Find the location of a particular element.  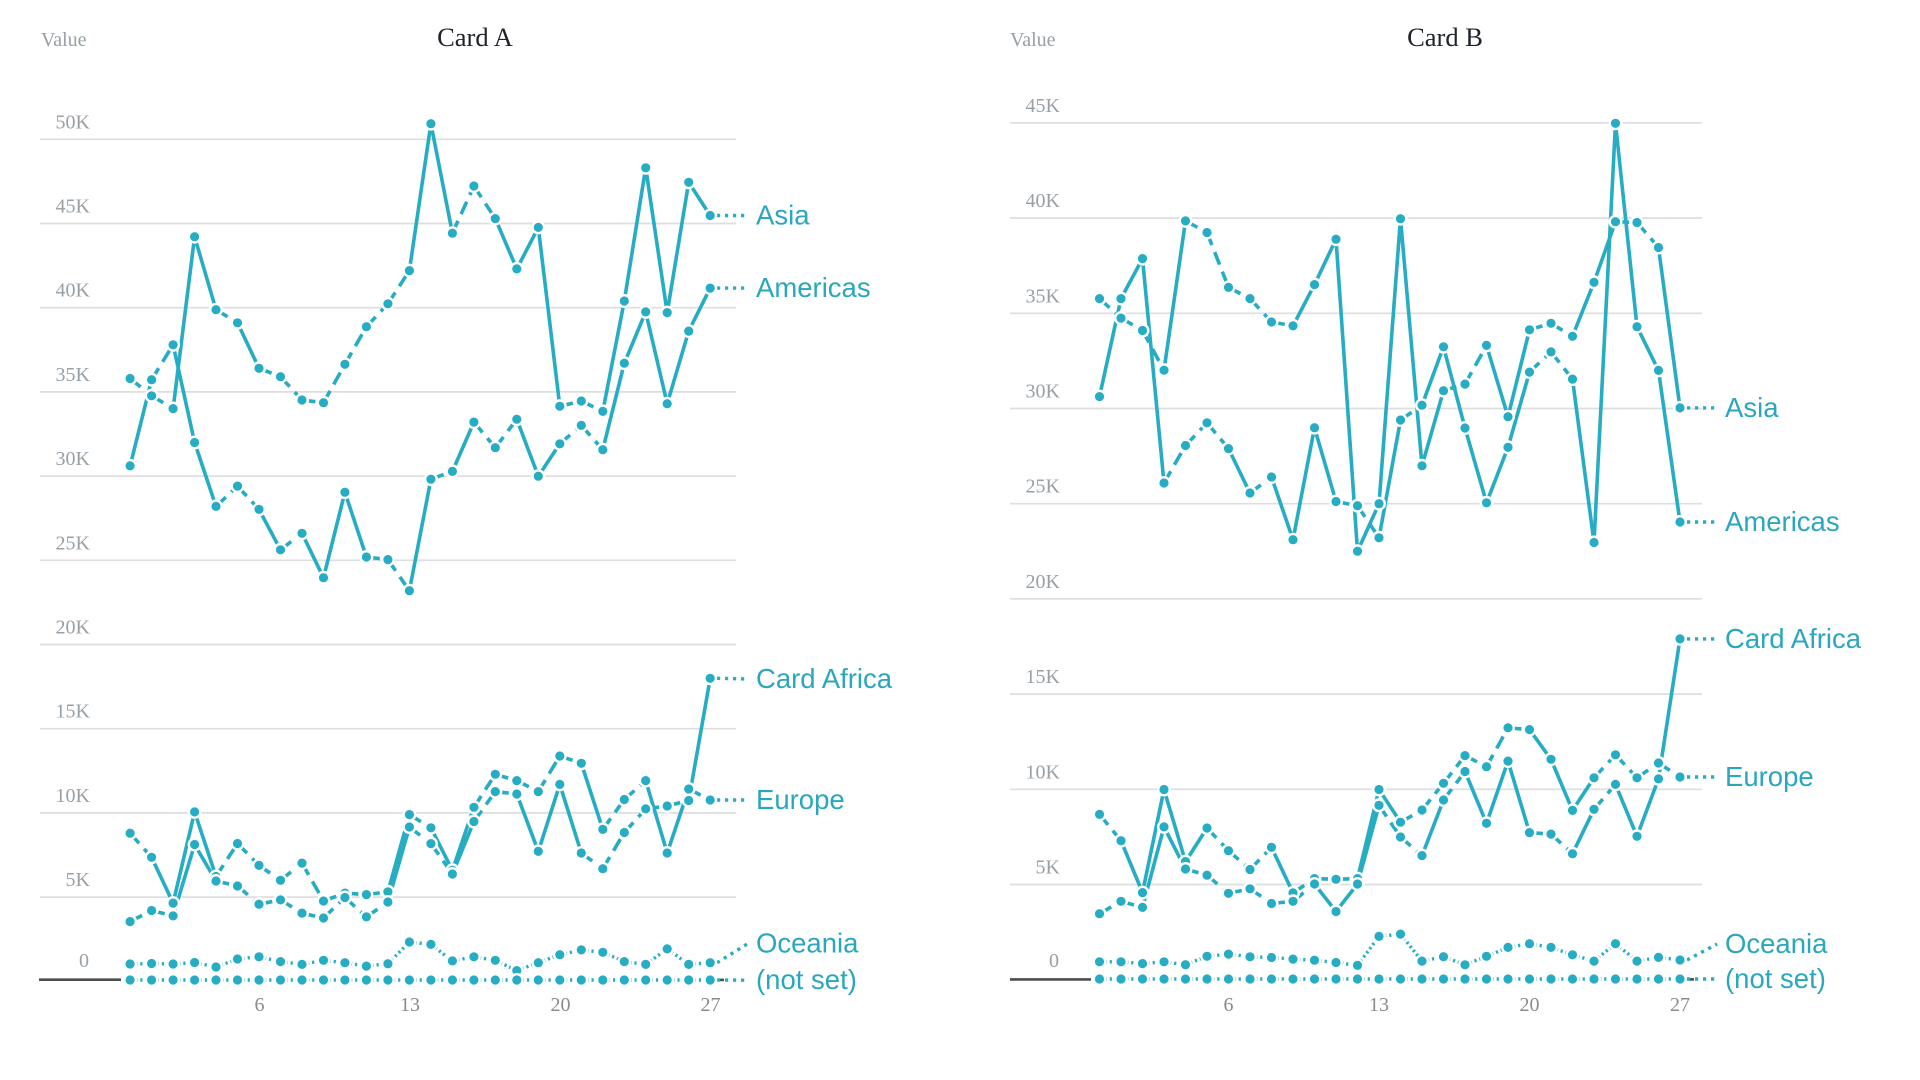

svg-text: Card B is located at coordinates (1445, 37).